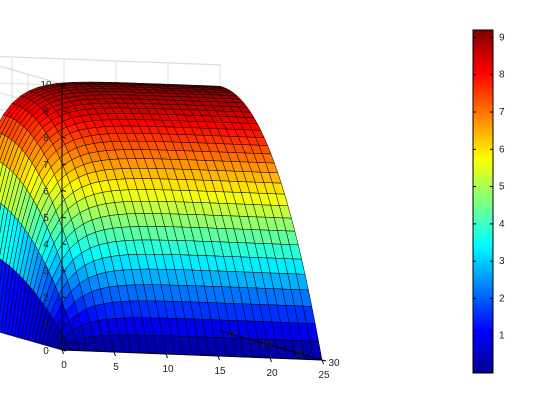 The height and width of the screenshot is (420, 560). What do you see at coordinates (502, 112) in the screenshot?
I see `colorbar-tick-label: 7` at bounding box center [502, 112].